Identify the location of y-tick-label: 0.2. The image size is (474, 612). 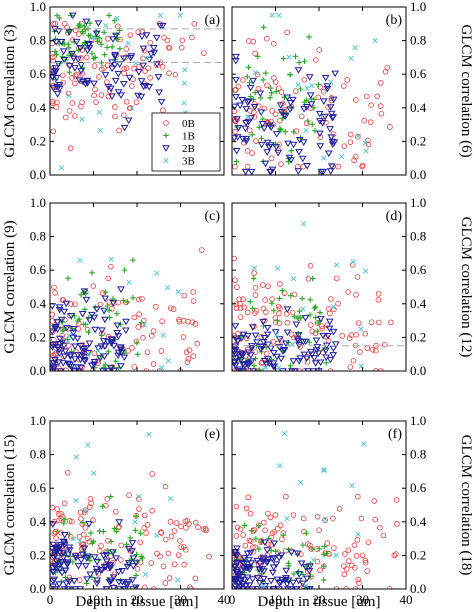
(418, 336).